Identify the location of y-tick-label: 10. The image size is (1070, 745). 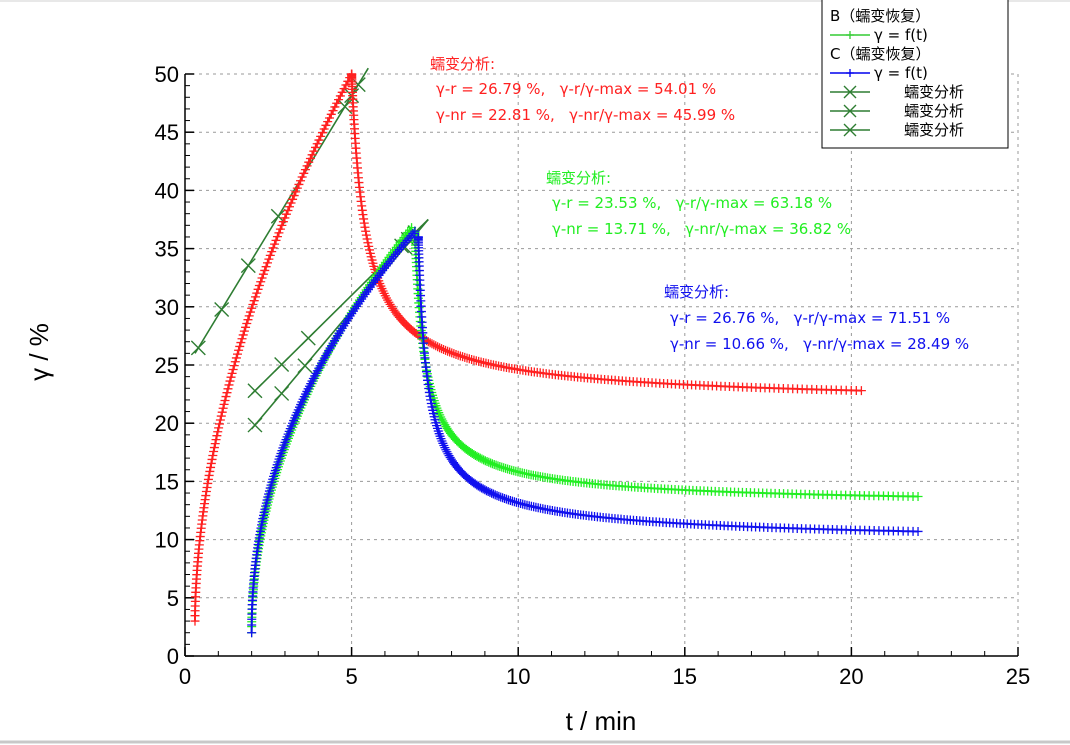
(167, 540).